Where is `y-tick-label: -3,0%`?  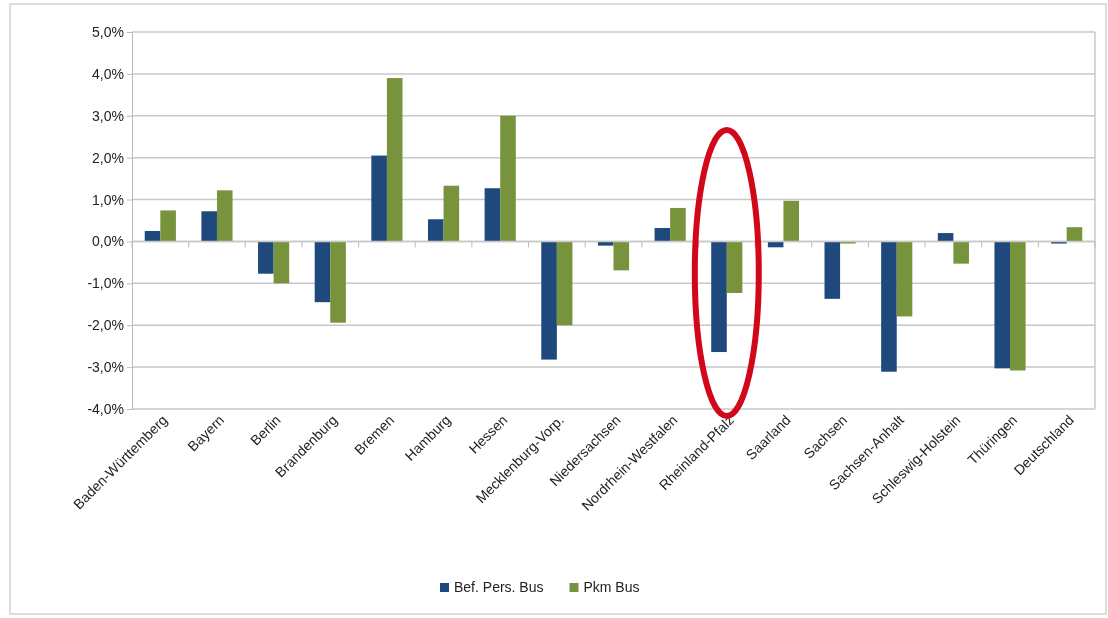 y-tick-label: -3,0% is located at coordinates (105, 367).